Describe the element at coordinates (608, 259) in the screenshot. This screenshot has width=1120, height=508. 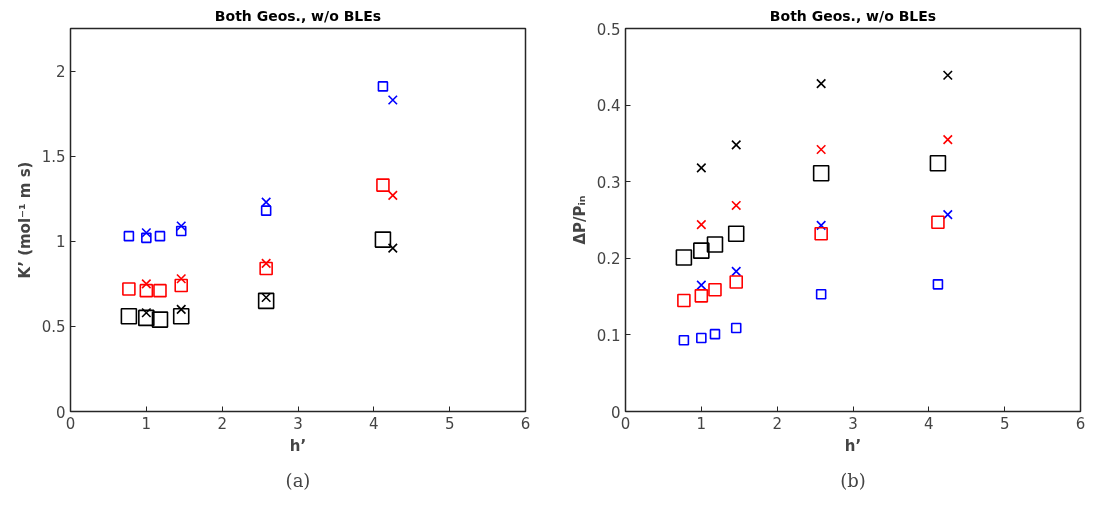
I see `y-tick-label: 0.2` at that location.